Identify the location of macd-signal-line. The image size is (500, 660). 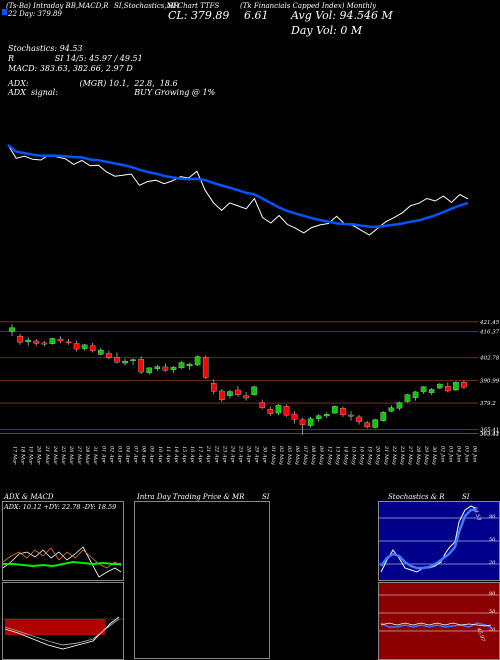
(62, 632).